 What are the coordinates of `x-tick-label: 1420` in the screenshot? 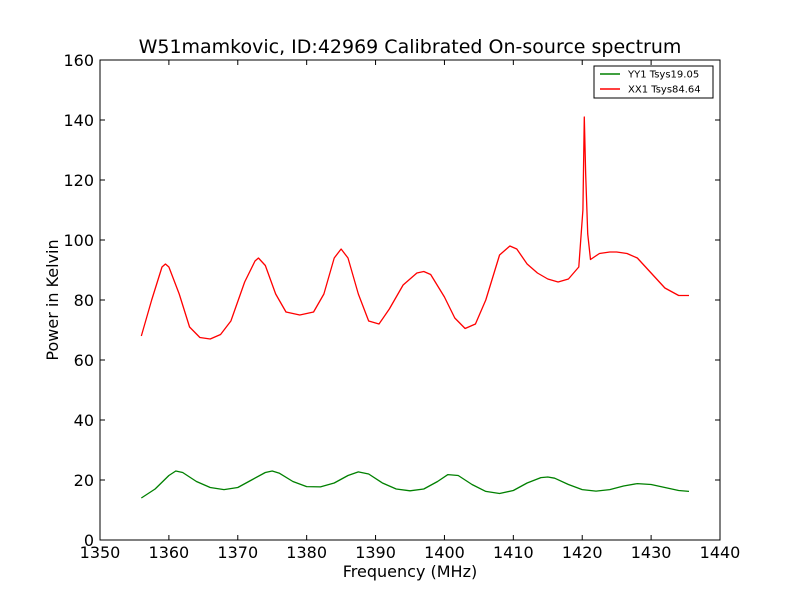 It's located at (582, 552).